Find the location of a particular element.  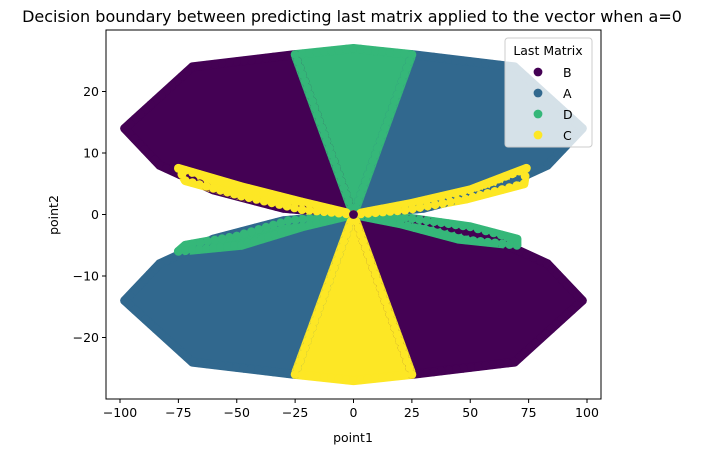

x-axis-ticks: −100 −75 −50 −25 0 25 50 75 100 is located at coordinates (351, 409).